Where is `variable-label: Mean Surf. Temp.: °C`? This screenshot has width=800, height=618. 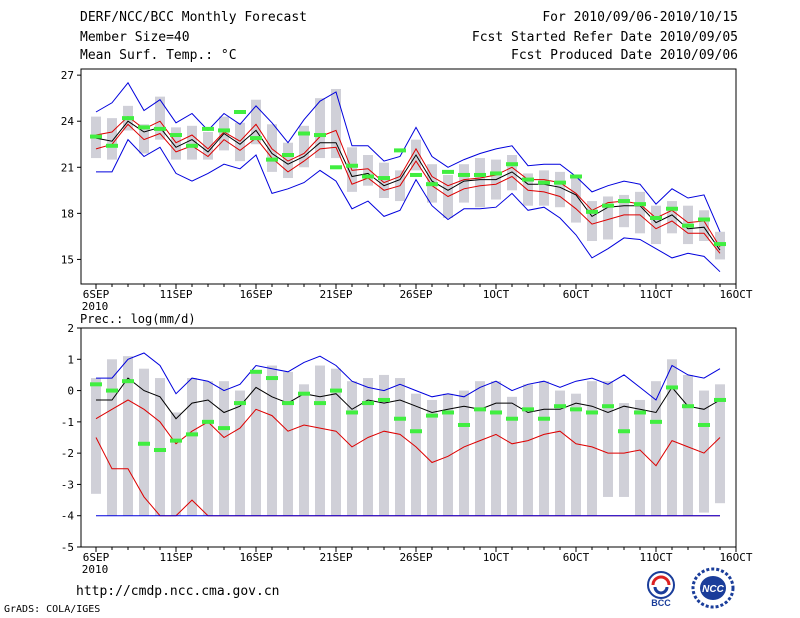 variable-label: Mean Surf. Temp.: °C is located at coordinates (158, 55).